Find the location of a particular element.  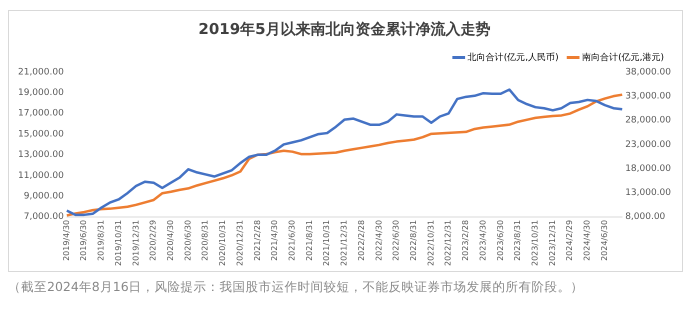

y-tick-label: 11,000.00 is located at coordinates (41, 175).